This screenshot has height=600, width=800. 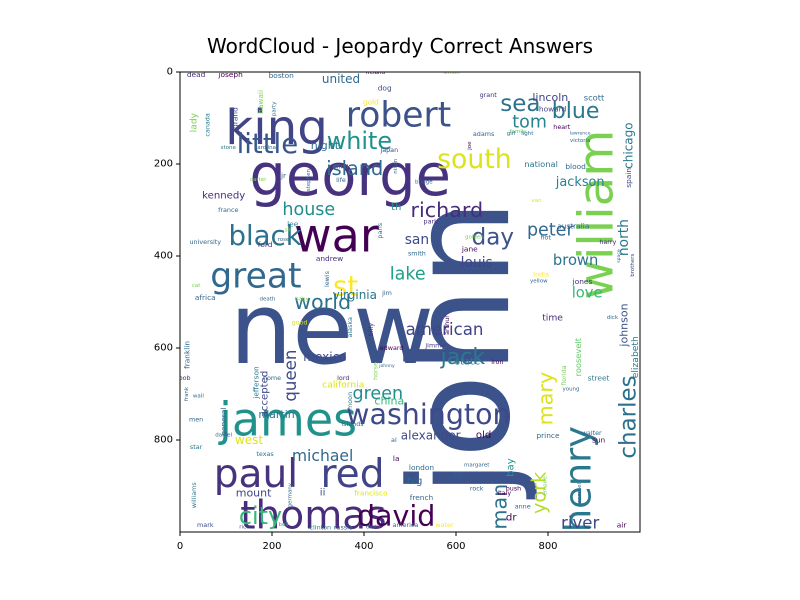 I want to click on word-island: island, so click(x=354, y=168).